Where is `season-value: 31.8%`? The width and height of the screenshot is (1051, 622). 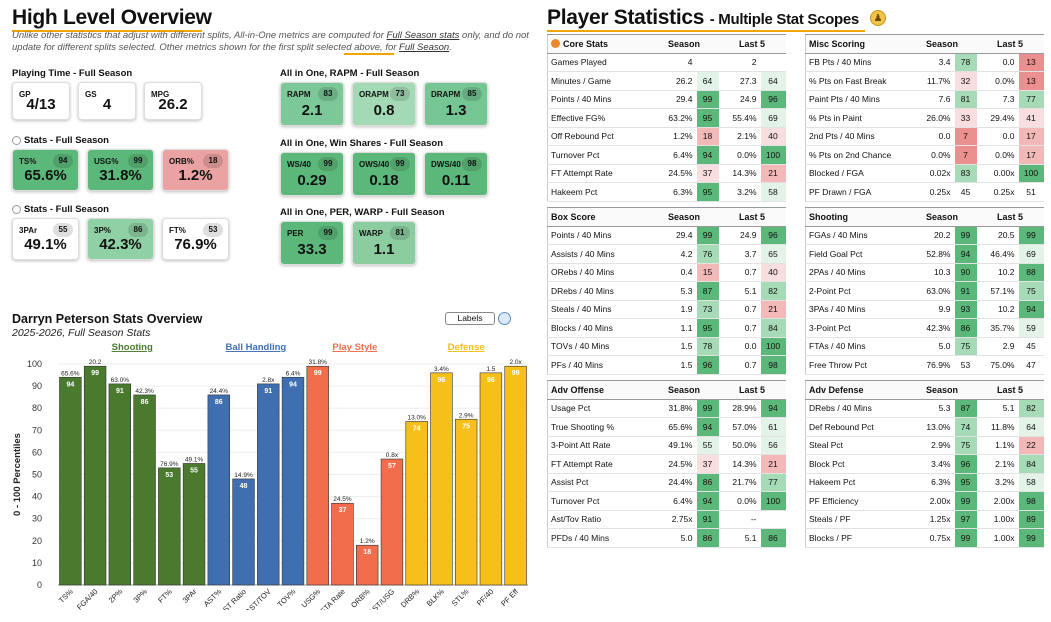
season-value: 31.8% is located at coordinates (673, 408).